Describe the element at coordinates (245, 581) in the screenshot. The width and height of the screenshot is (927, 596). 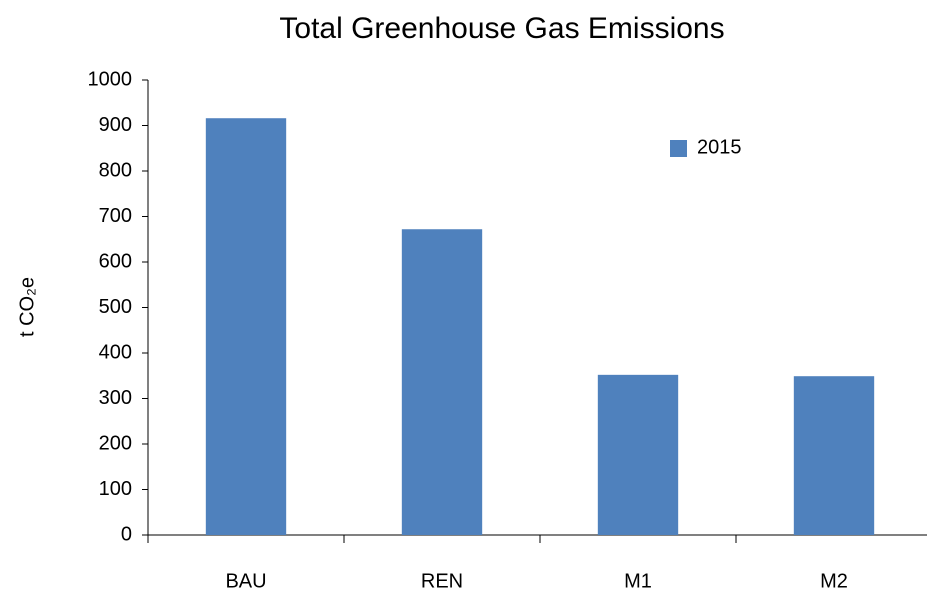
I see `x-tick-label: BAU` at that location.